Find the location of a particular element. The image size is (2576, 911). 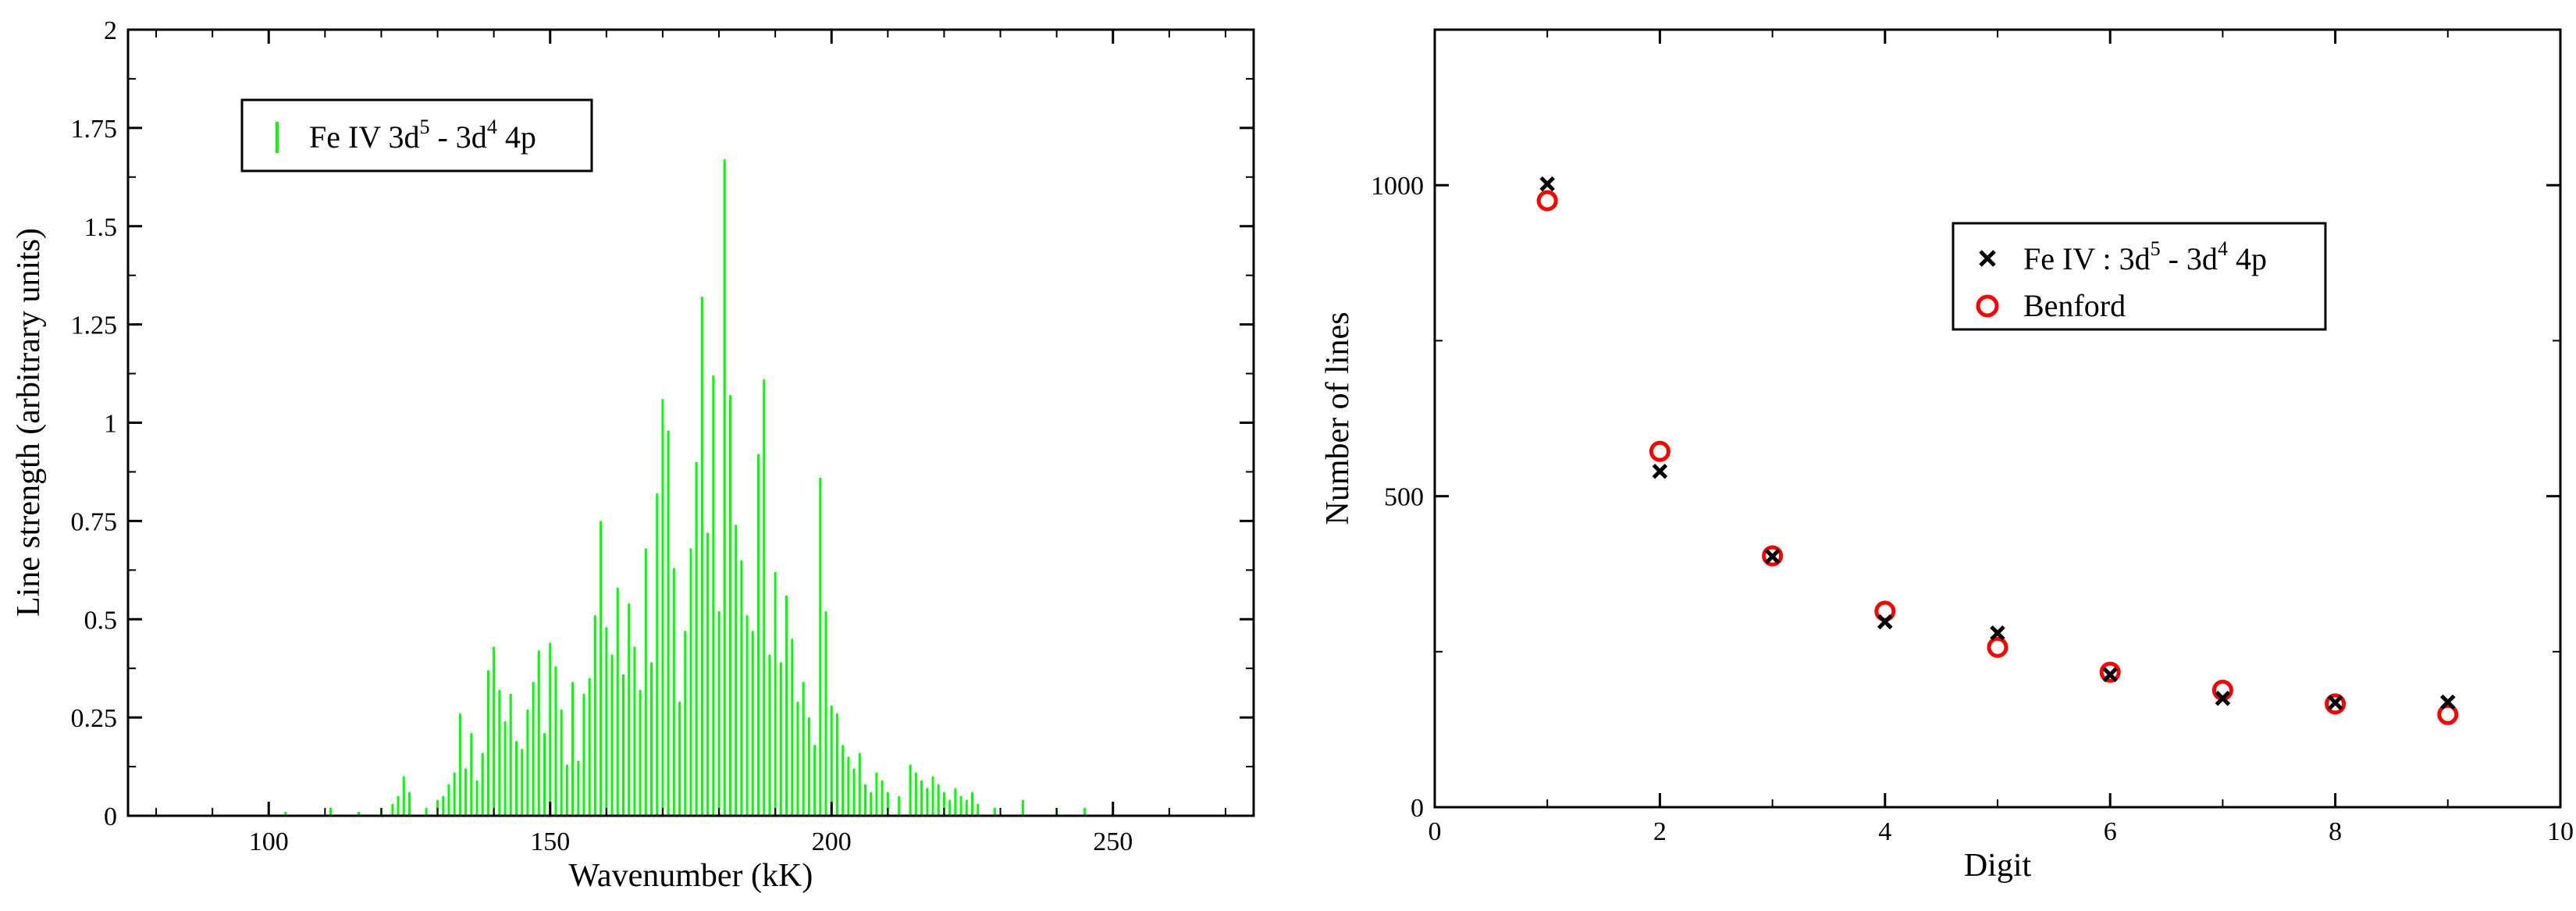

benford-legend-x-marker is located at coordinates (1987, 258).